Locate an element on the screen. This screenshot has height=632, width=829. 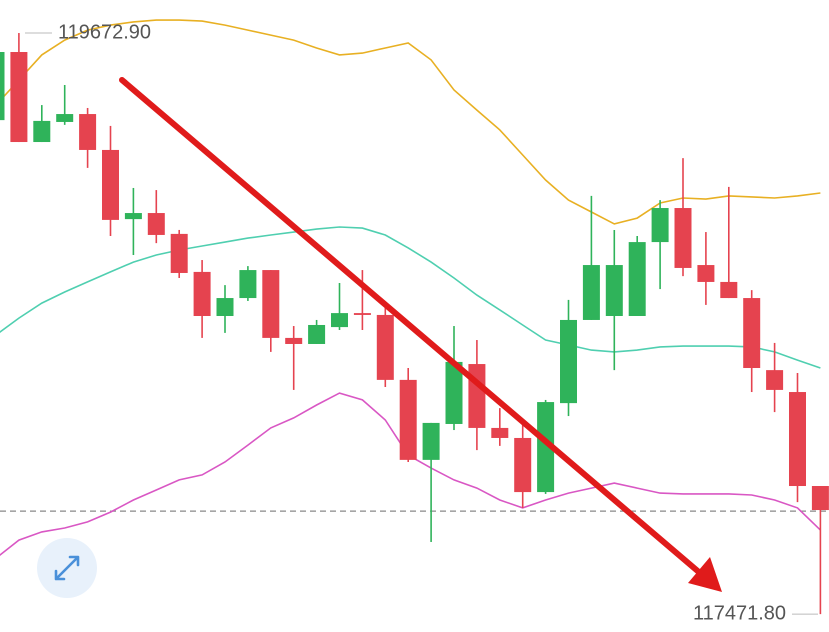
high-price-label: 119672.90 is located at coordinates (104, 32).